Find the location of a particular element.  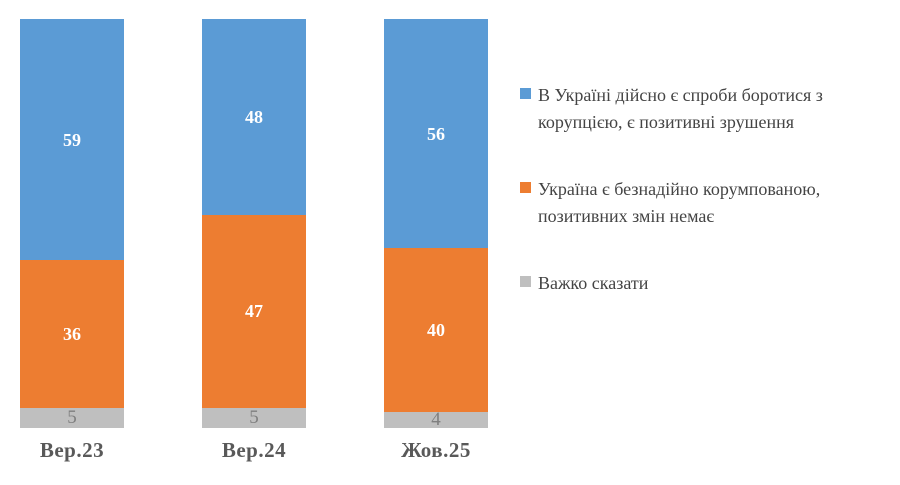

value-label-zhov25-positive: 56 is located at coordinates (436, 133).